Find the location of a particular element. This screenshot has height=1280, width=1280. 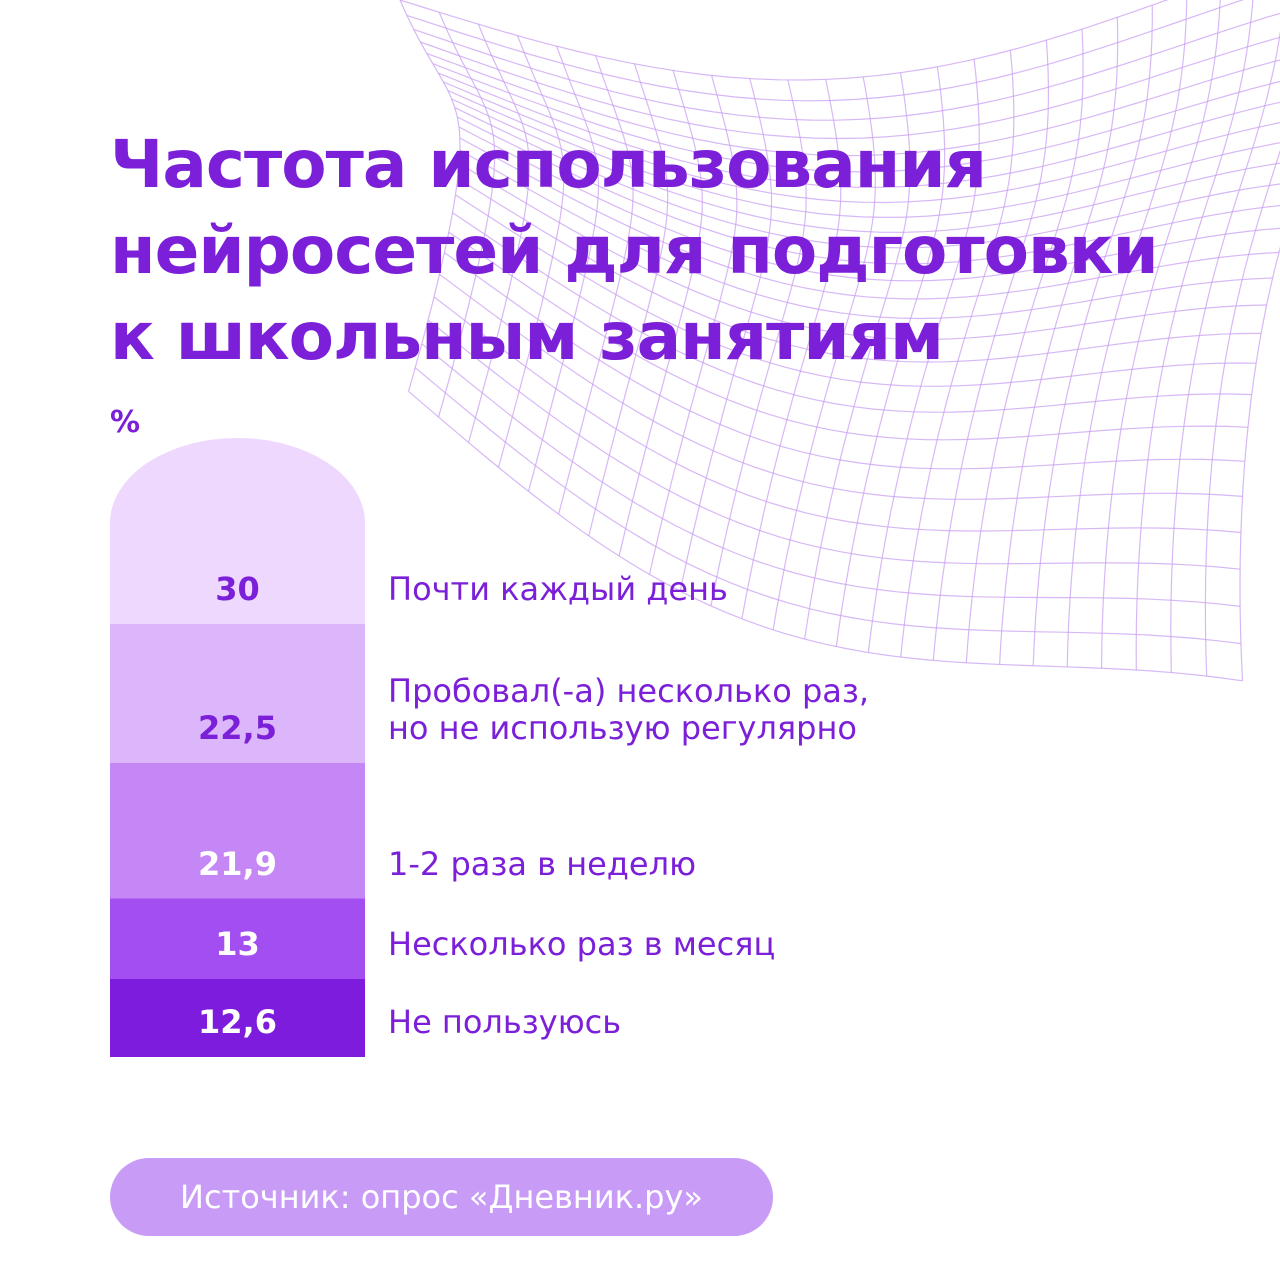

value-label: 12,6 is located at coordinates (237, 1022).